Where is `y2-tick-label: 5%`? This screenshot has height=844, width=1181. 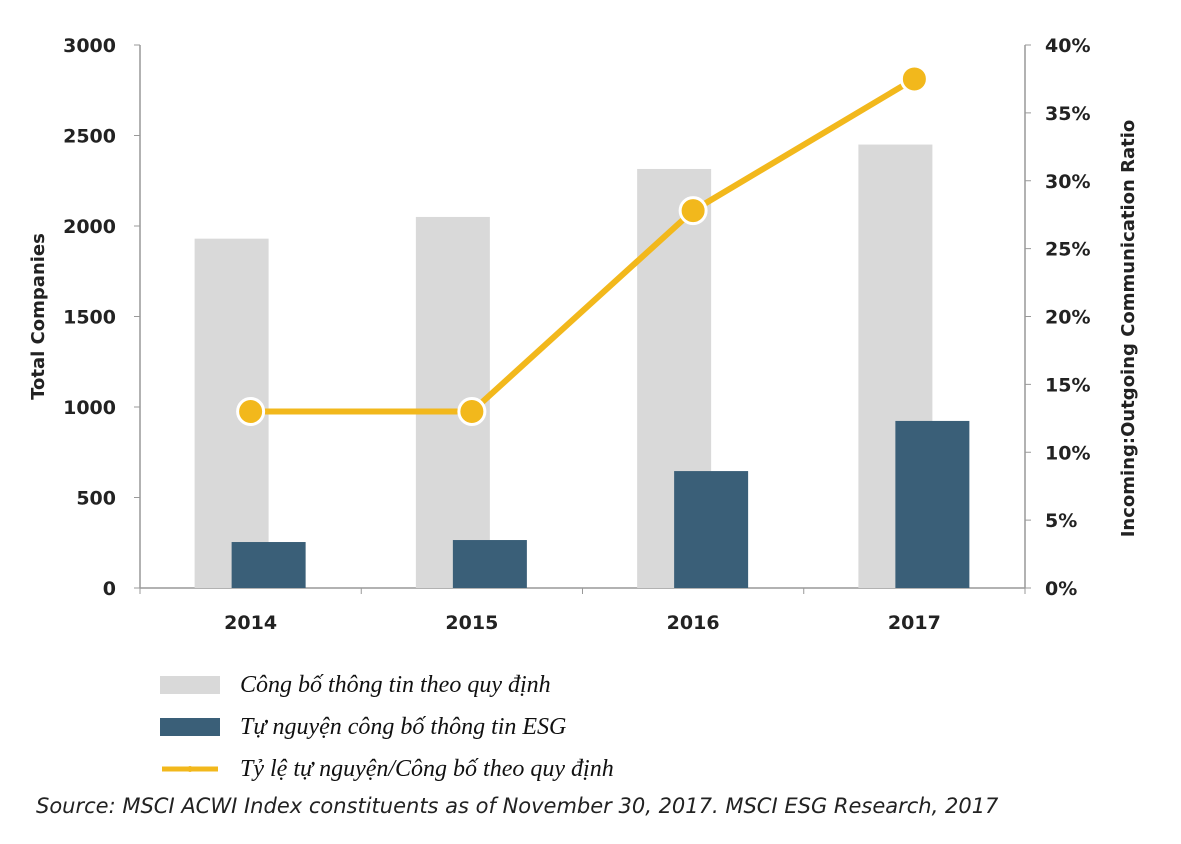
y2-tick-label: 5% is located at coordinates (1061, 521).